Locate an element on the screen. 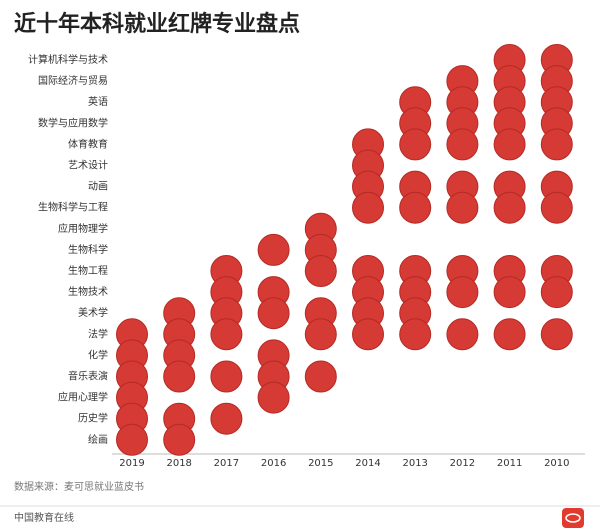  column-label: 2017 is located at coordinates (226, 463).